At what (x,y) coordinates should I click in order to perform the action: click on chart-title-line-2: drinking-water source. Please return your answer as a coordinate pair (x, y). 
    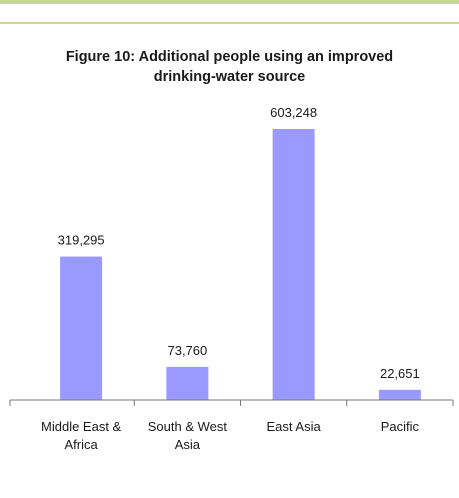
    Looking at the image, I should click on (229, 77).